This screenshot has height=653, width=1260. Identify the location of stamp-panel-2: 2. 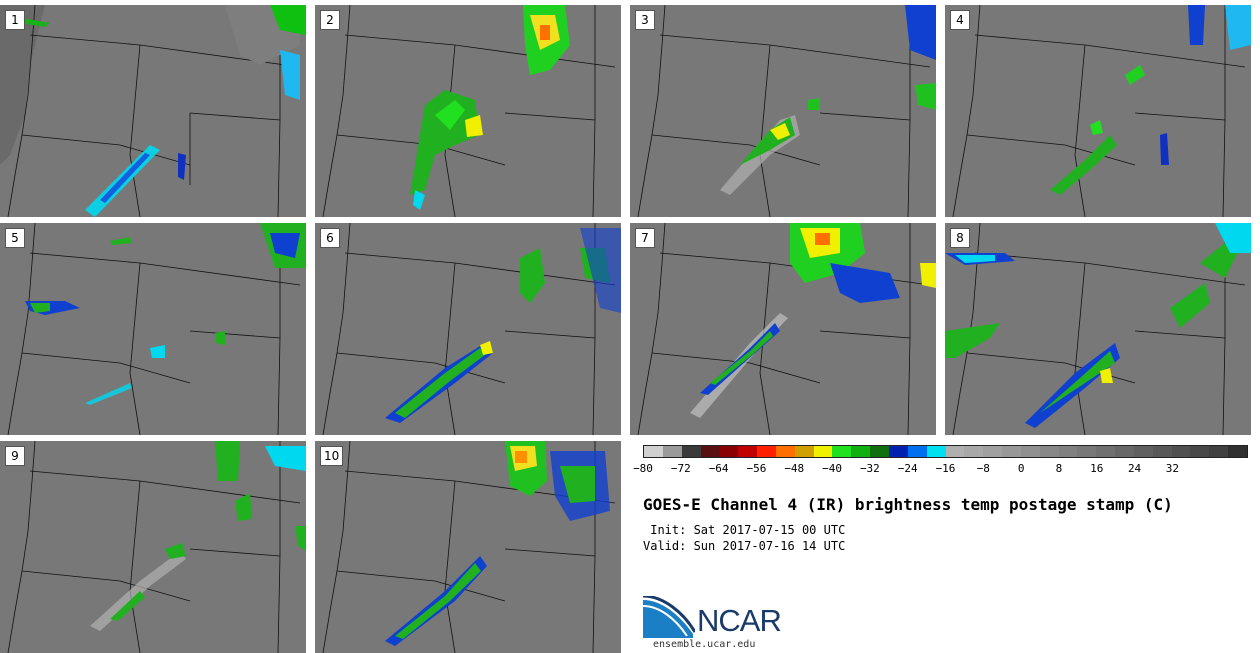
(468, 111).